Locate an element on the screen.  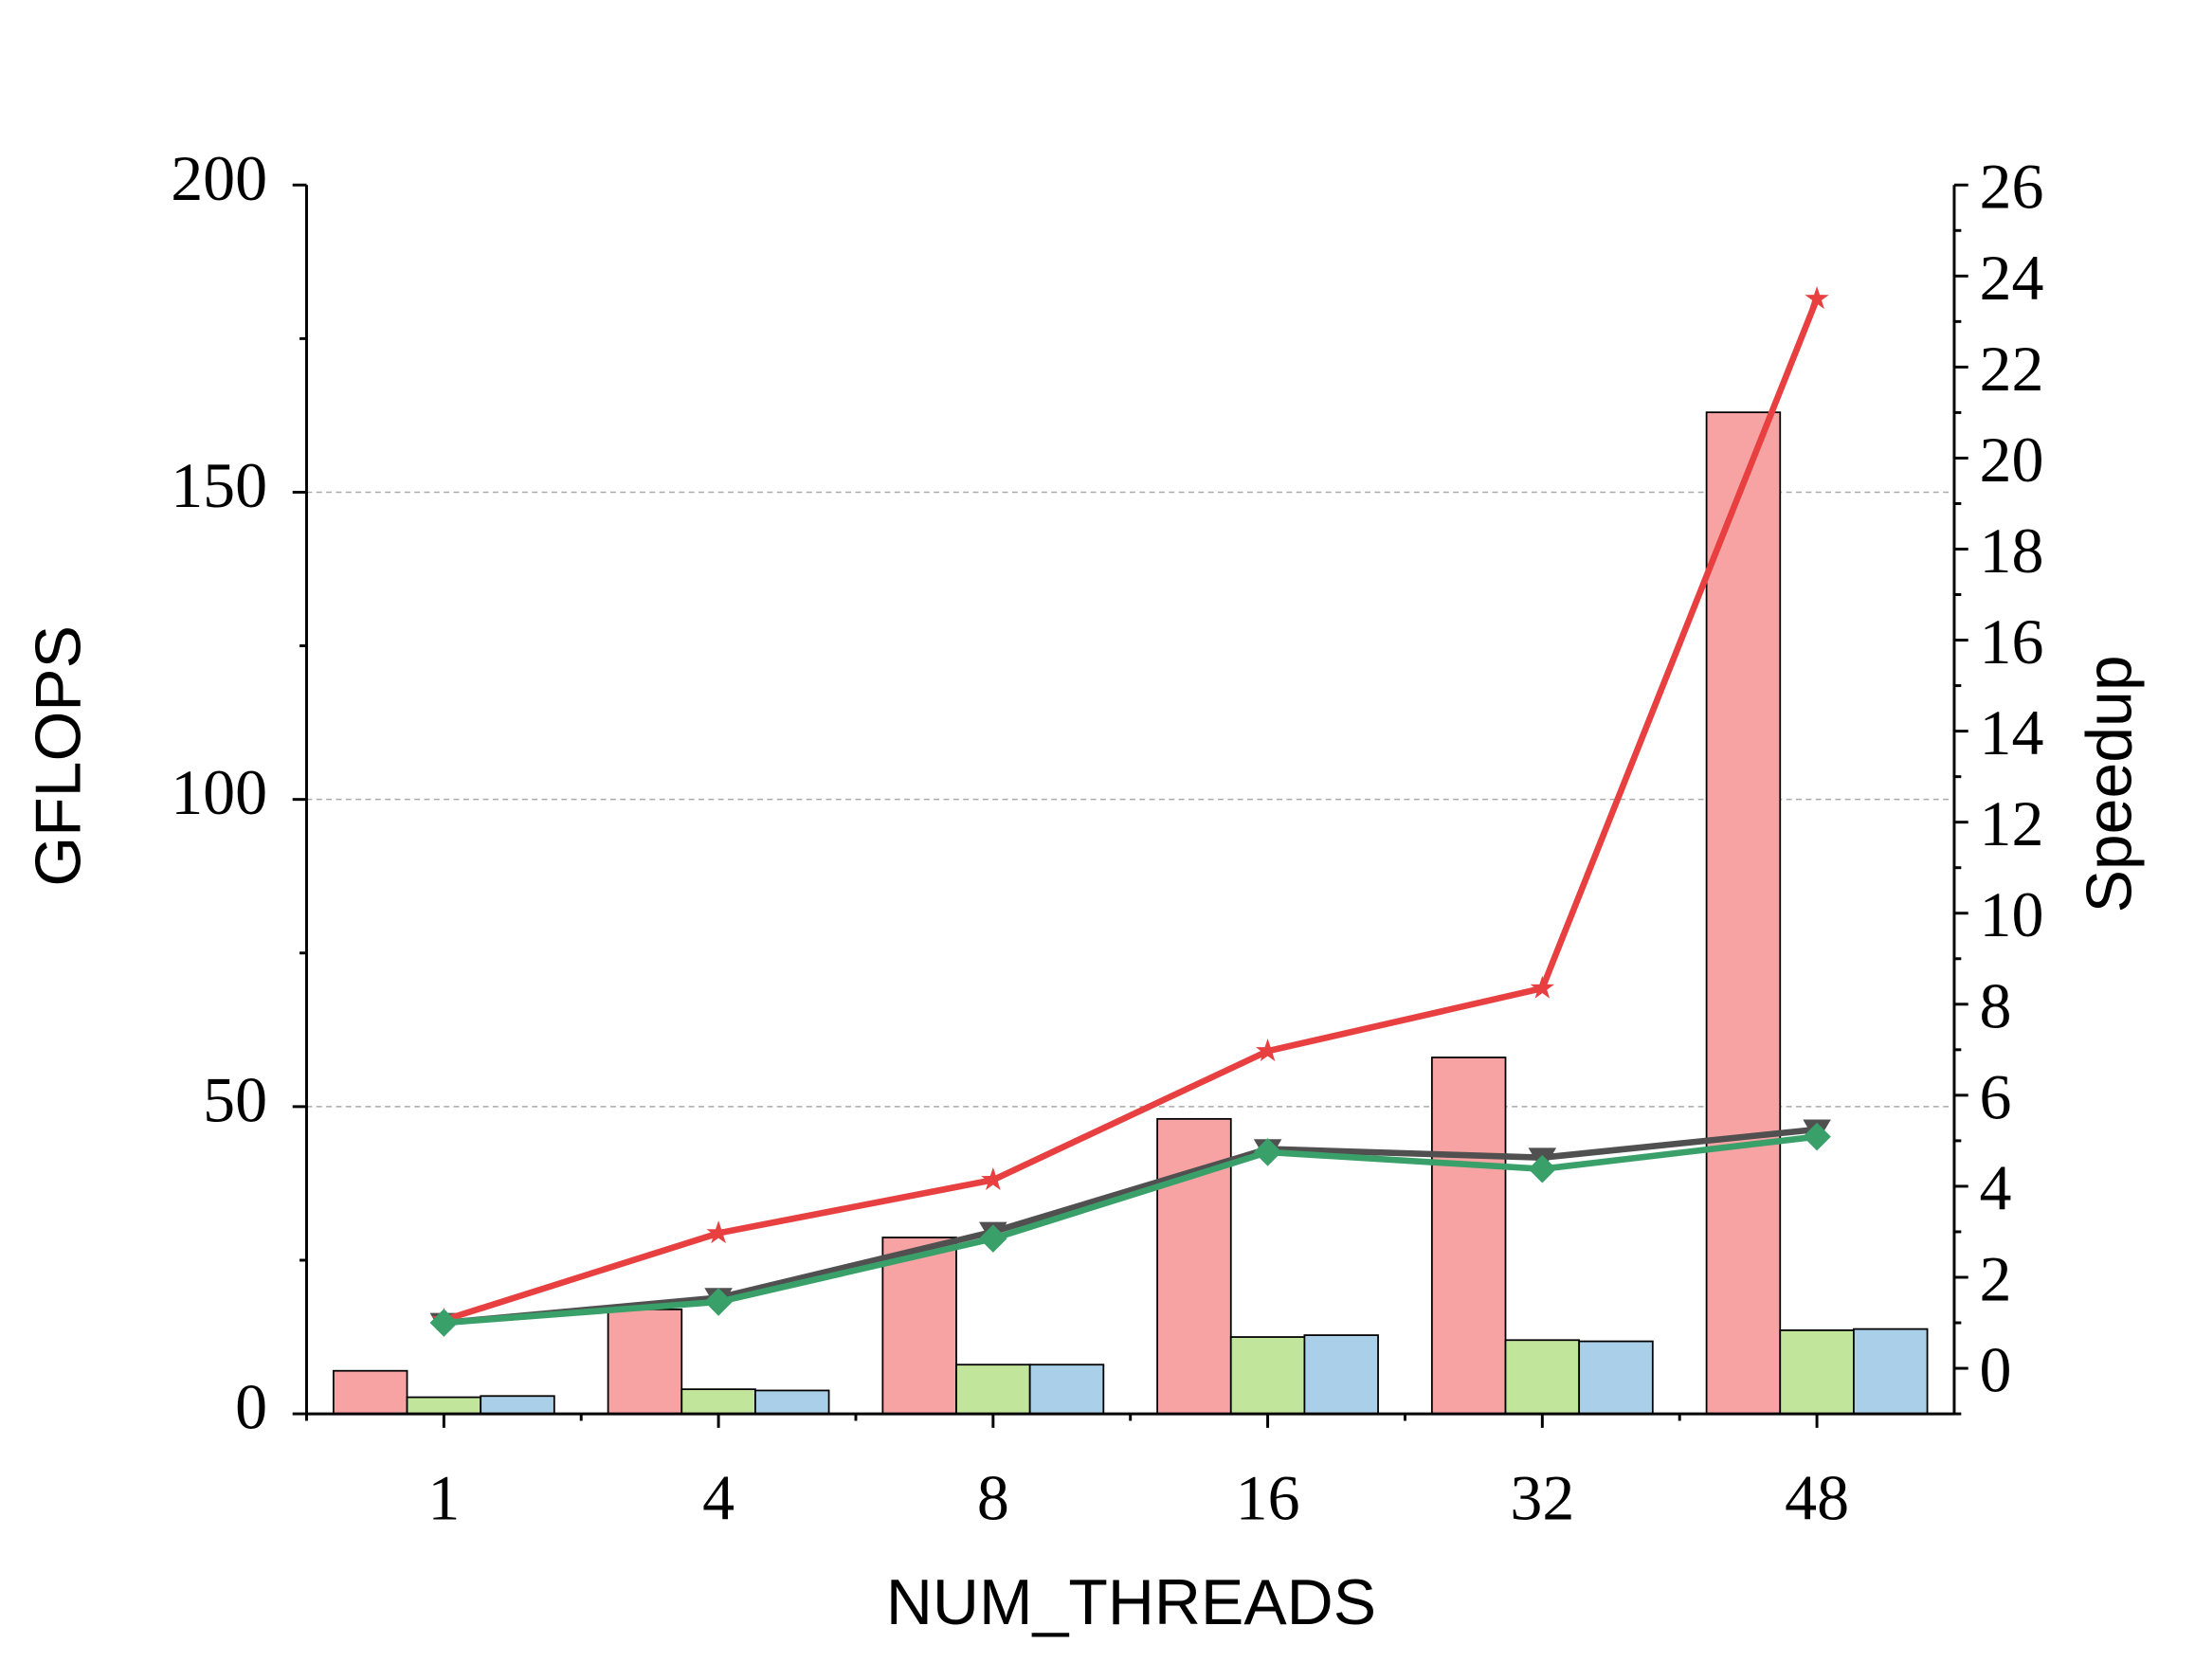
x-tick-label: 48 is located at coordinates (1817, 1498).